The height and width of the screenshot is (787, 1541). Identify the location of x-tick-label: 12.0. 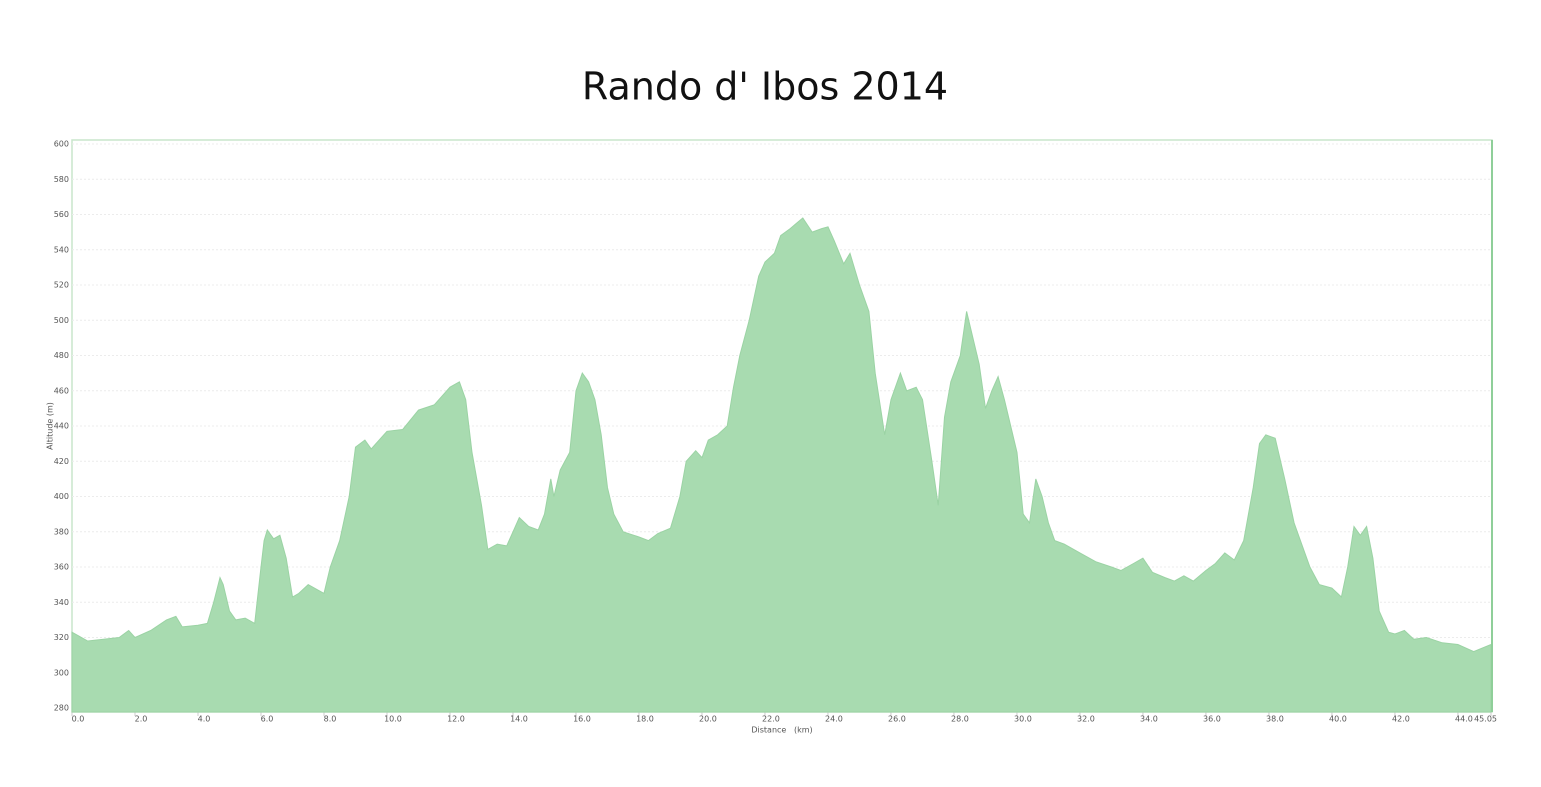
(456, 719).